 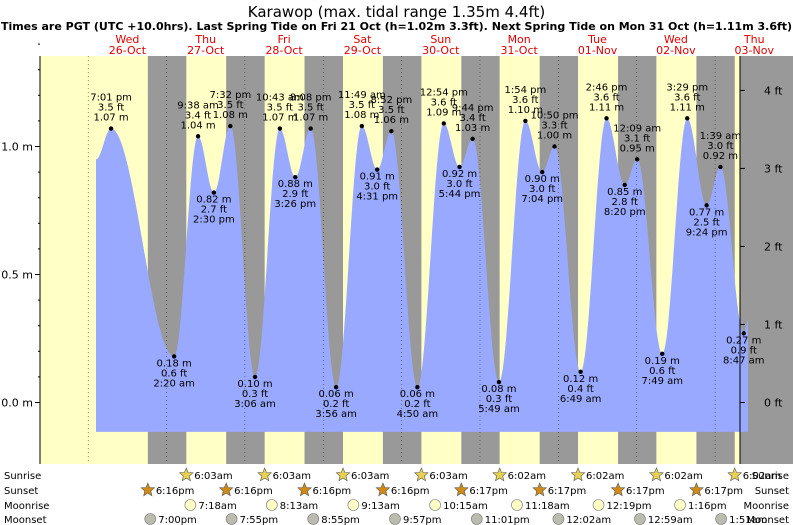 I want to click on high-tide-ft-label: 3.6 ft, so click(x=687, y=97).